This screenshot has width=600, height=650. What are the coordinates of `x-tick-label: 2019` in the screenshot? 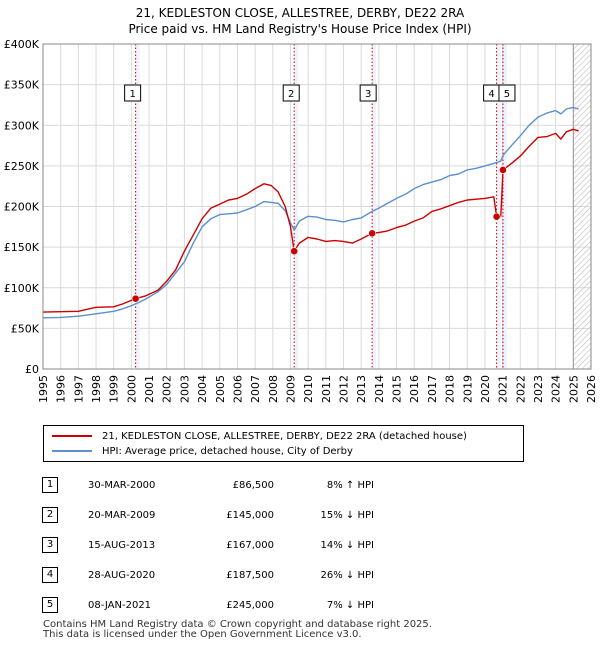 It's located at (467, 389).